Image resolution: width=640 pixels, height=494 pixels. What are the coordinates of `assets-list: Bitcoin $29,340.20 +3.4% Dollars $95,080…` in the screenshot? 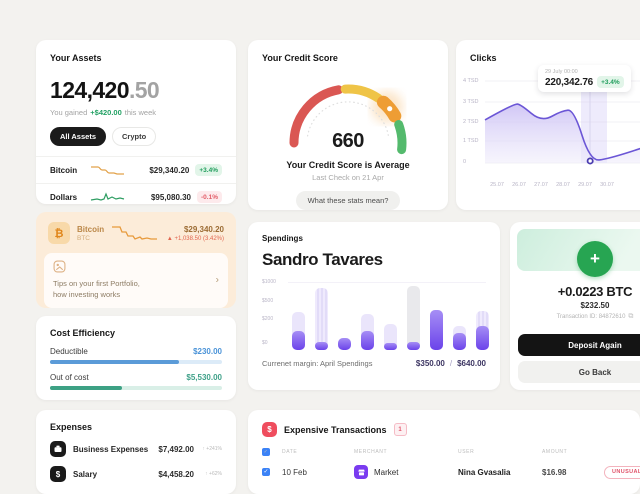 It's located at (136, 183).